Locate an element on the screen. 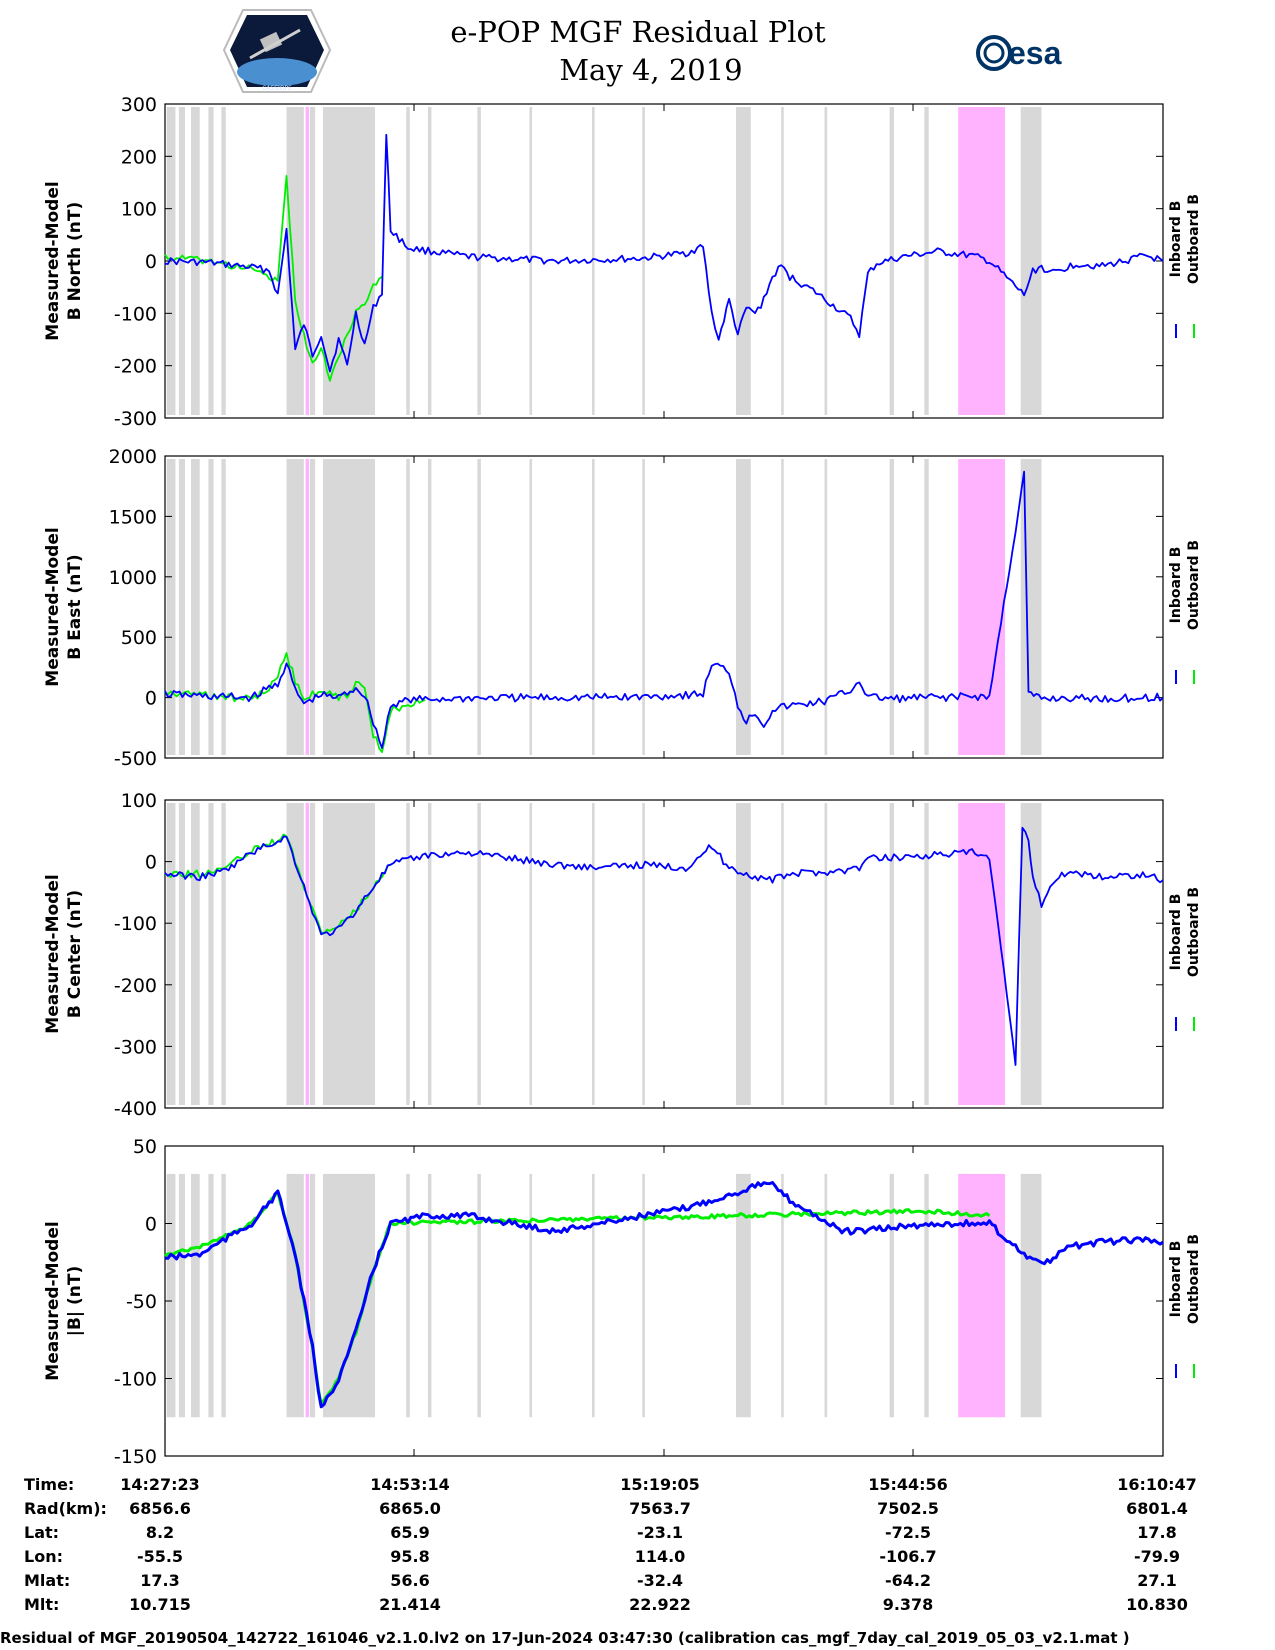  cassiope-logo-text: CASSIOPE is located at coordinates (277, 88).